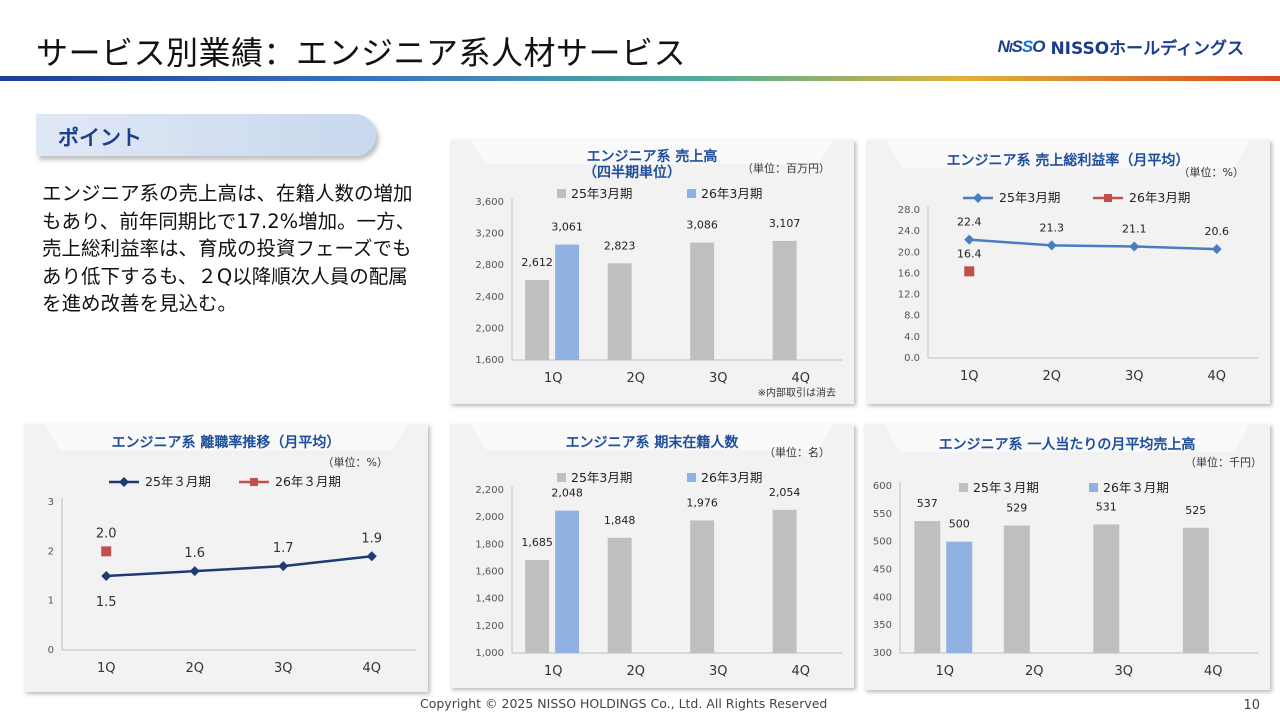 The height and width of the screenshot is (720, 1280). What do you see at coordinates (567, 227) in the screenshot?
I see `data-label: 3,061` at bounding box center [567, 227].